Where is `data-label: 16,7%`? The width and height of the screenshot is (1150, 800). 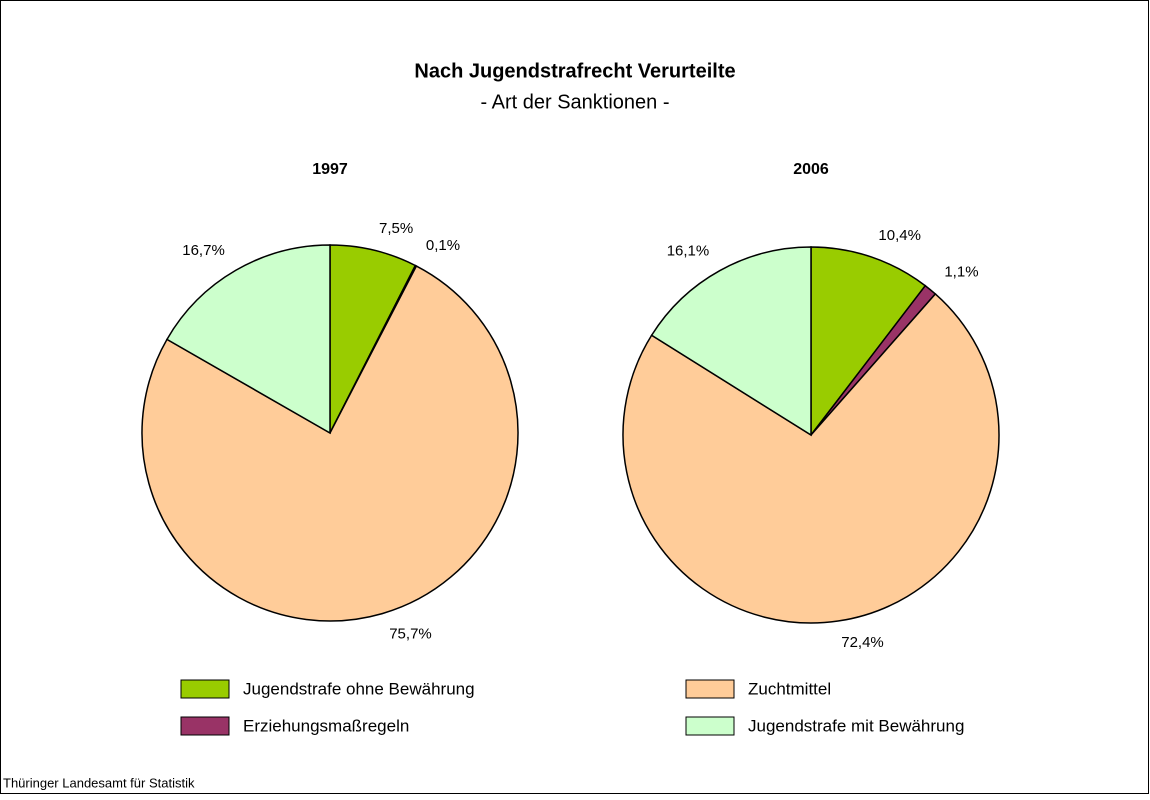 data-label: 16,7% is located at coordinates (203, 250).